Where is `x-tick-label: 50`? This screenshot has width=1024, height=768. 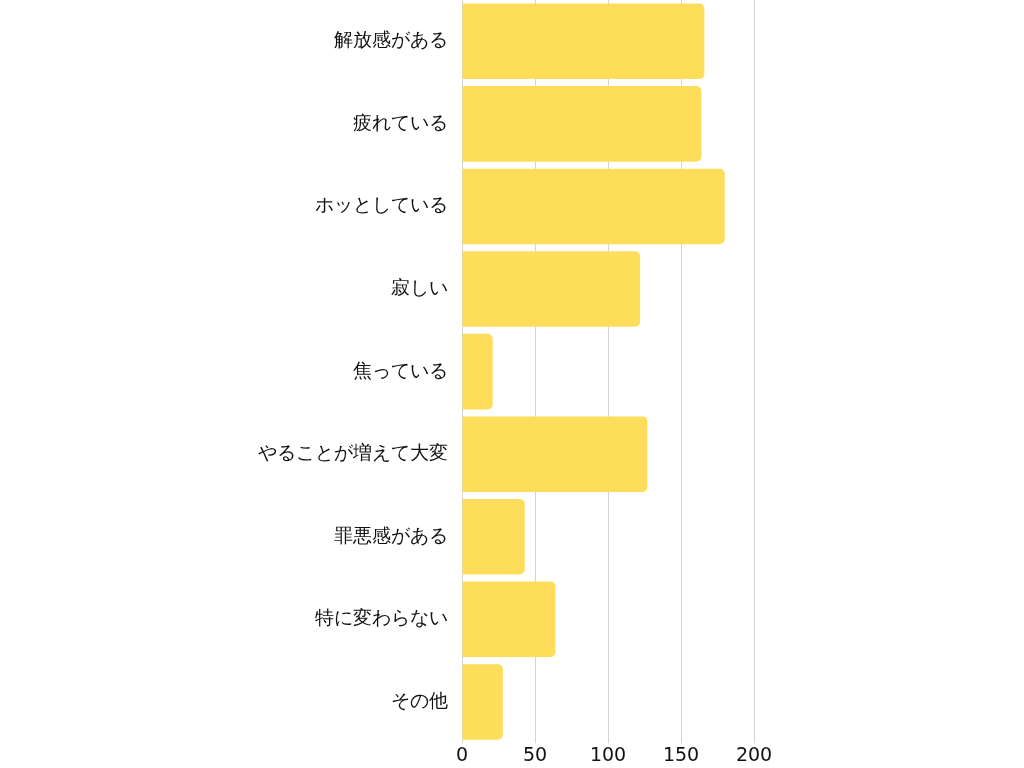 x-tick-label: 50 is located at coordinates (535, 753).